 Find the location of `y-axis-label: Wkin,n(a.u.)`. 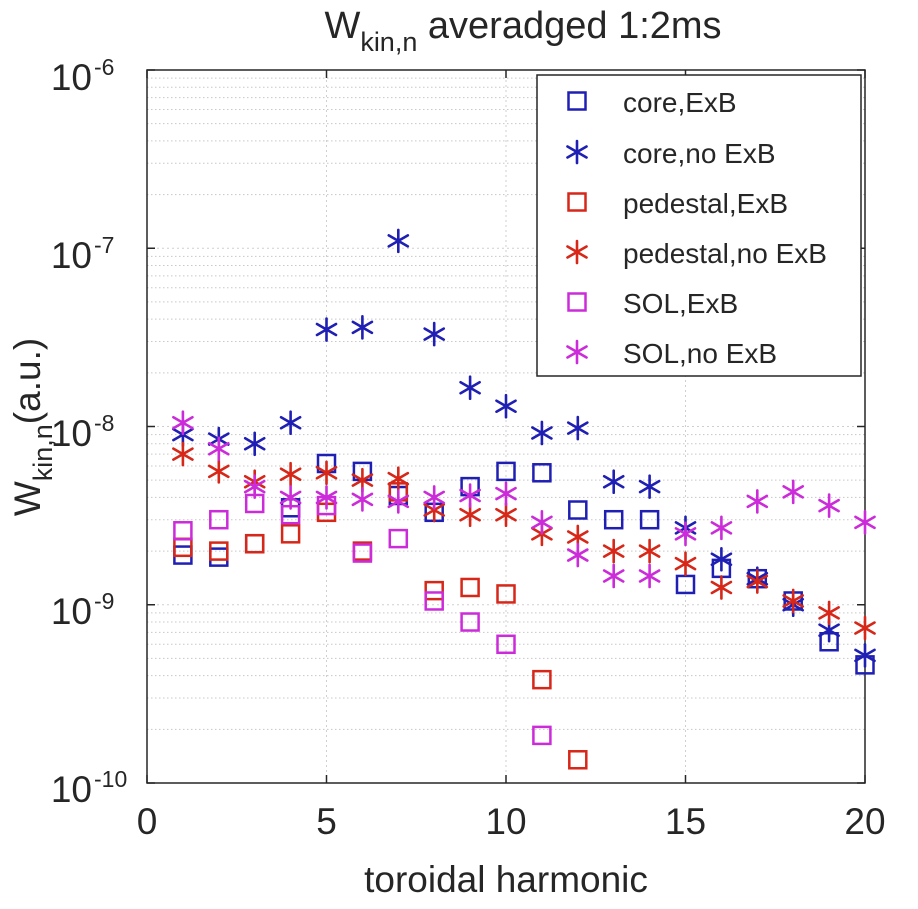

y-axis-label: Wkin,n(a.u.) is located at coordinates (32, 427).